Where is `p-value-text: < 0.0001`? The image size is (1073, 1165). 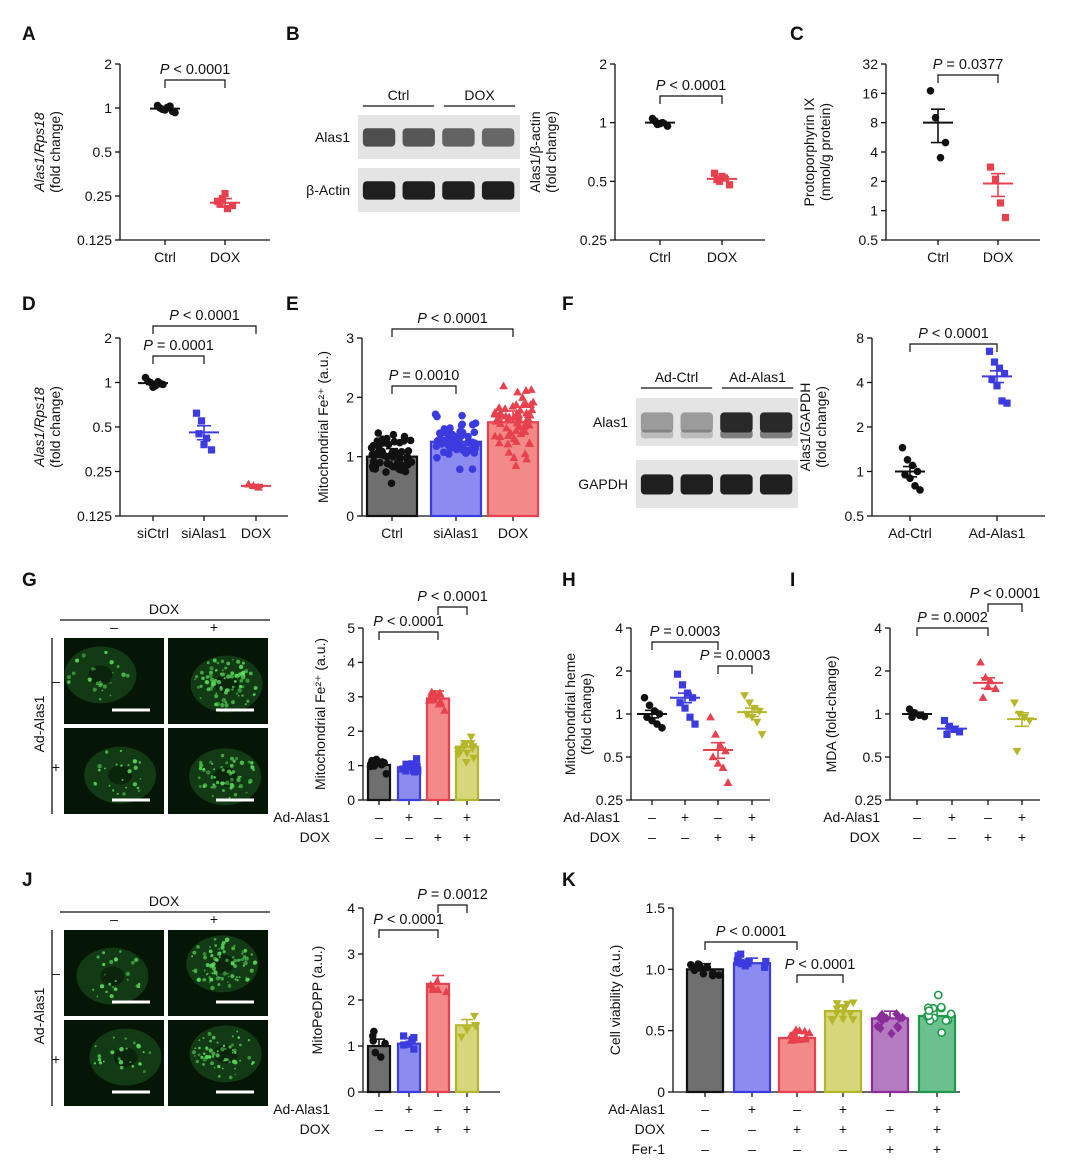
p-value-text: < 0.0001 is located at coordinates (958, 334).